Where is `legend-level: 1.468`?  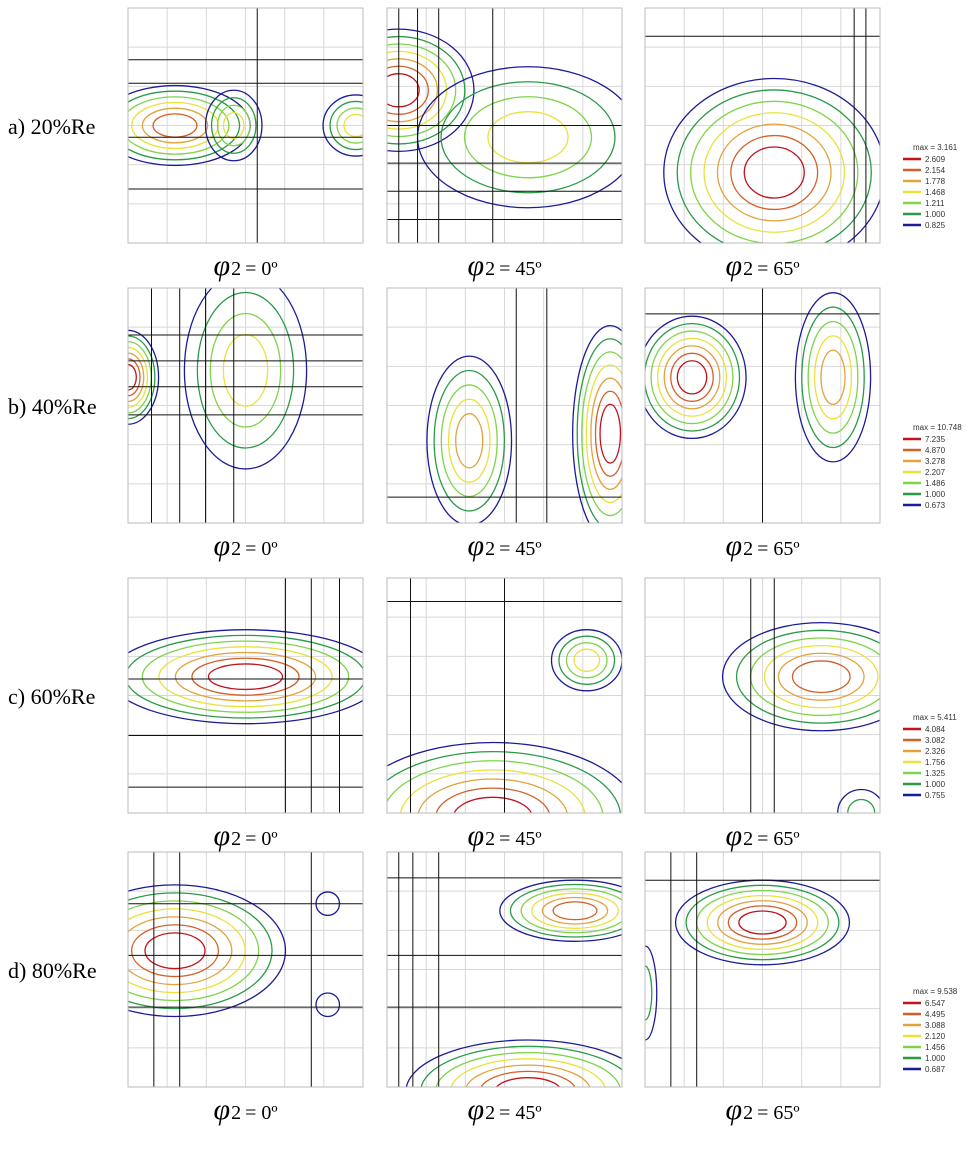
legend-level: 1.468 is located at coordinates (935, 192).